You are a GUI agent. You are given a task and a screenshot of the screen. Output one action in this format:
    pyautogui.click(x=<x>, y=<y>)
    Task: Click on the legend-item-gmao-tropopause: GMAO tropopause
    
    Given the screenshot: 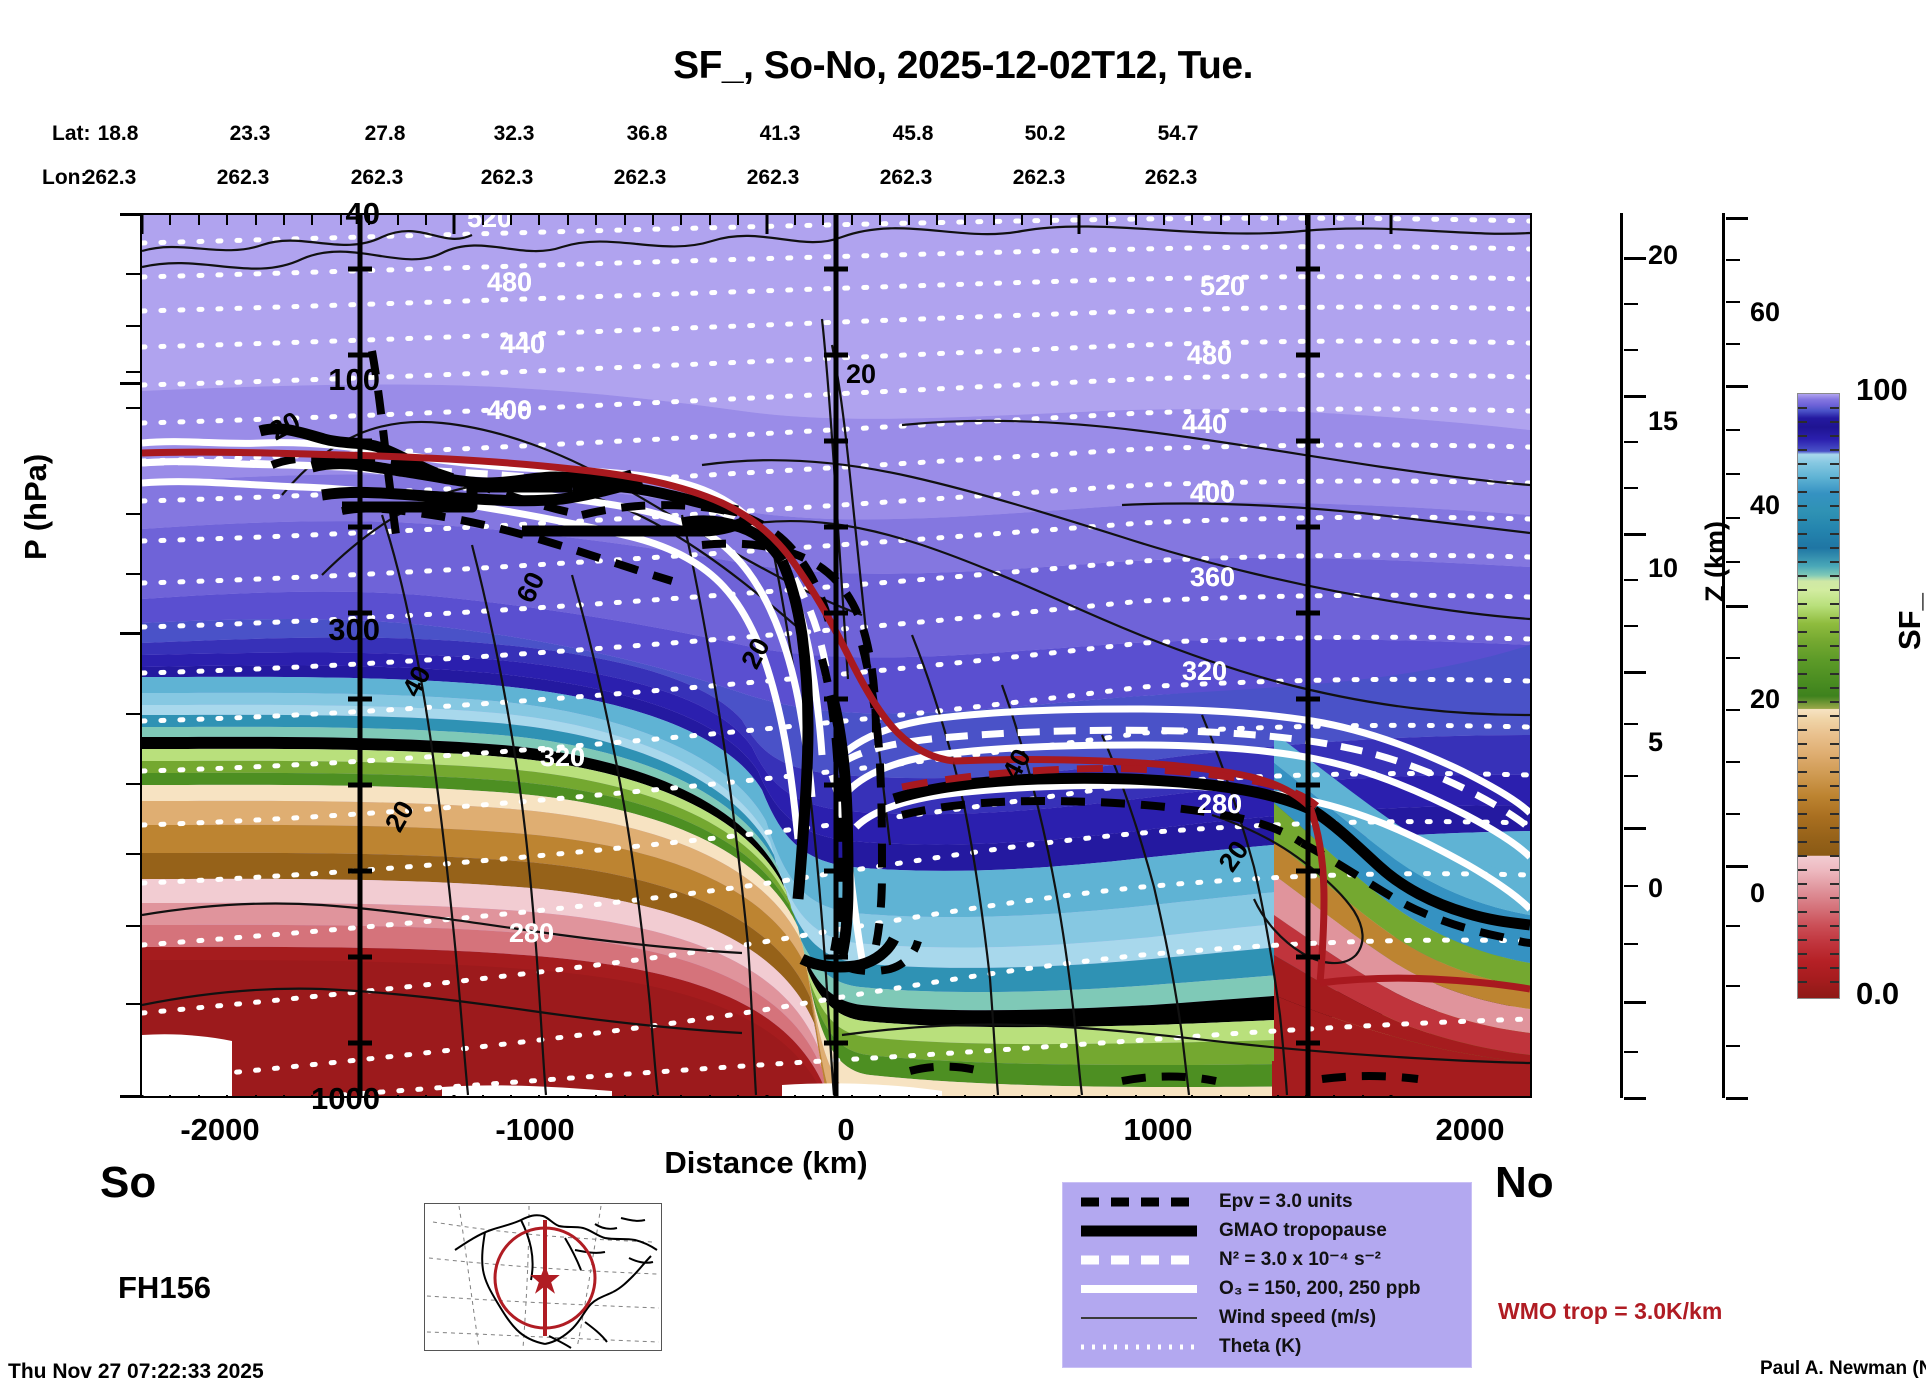 What is the action you would take?
    pyautogui.click(x=1267, y=1230)
    